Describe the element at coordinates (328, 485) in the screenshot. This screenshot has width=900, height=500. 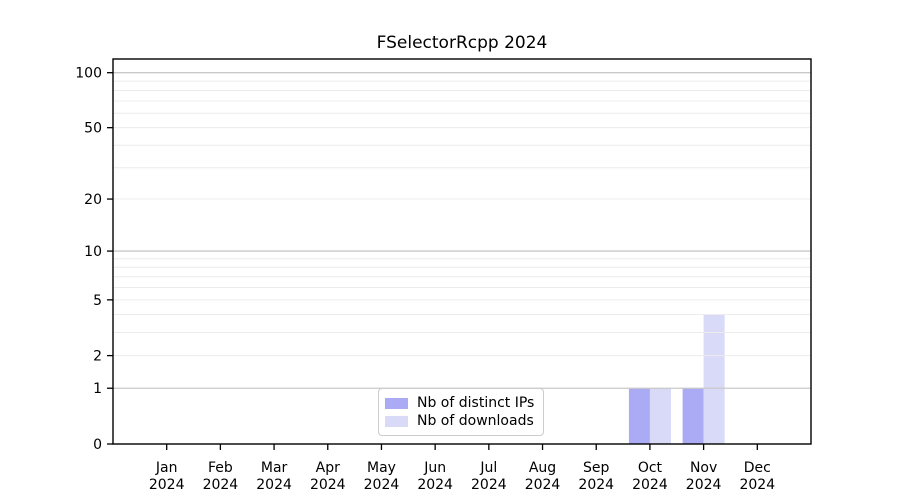
I see `x-tick-label-year-apr: 2024` at that location.